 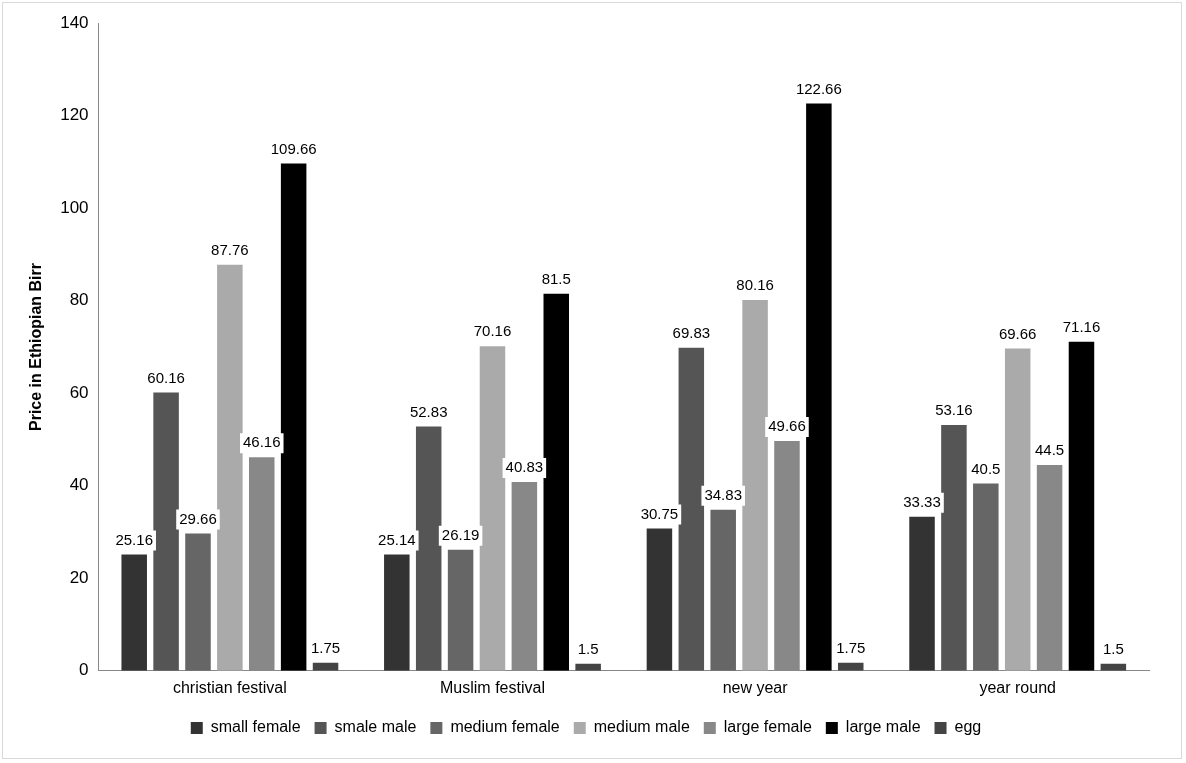 I want to click on legend-label: large female, so click(x=767, y=727).